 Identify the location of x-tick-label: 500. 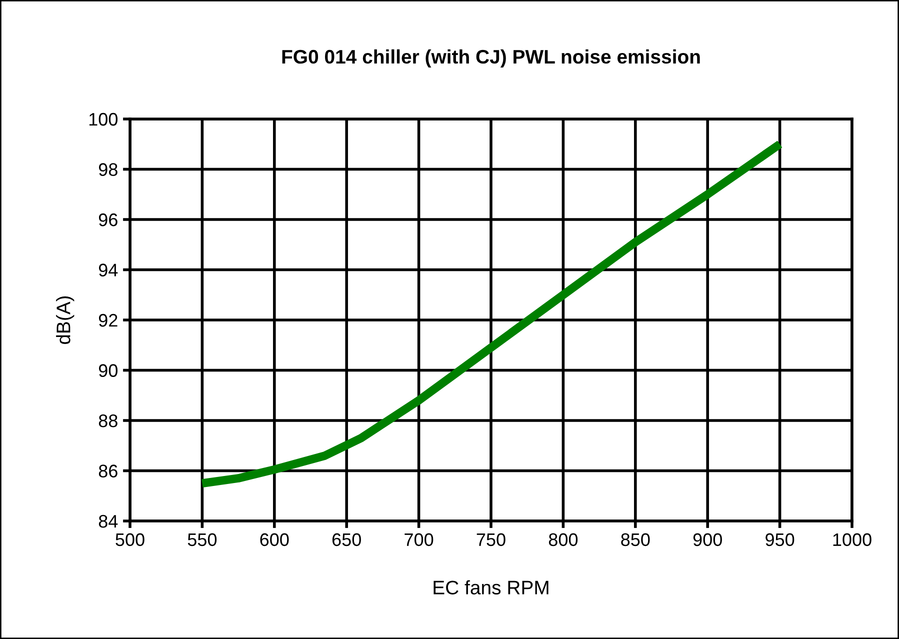
(130, 539).